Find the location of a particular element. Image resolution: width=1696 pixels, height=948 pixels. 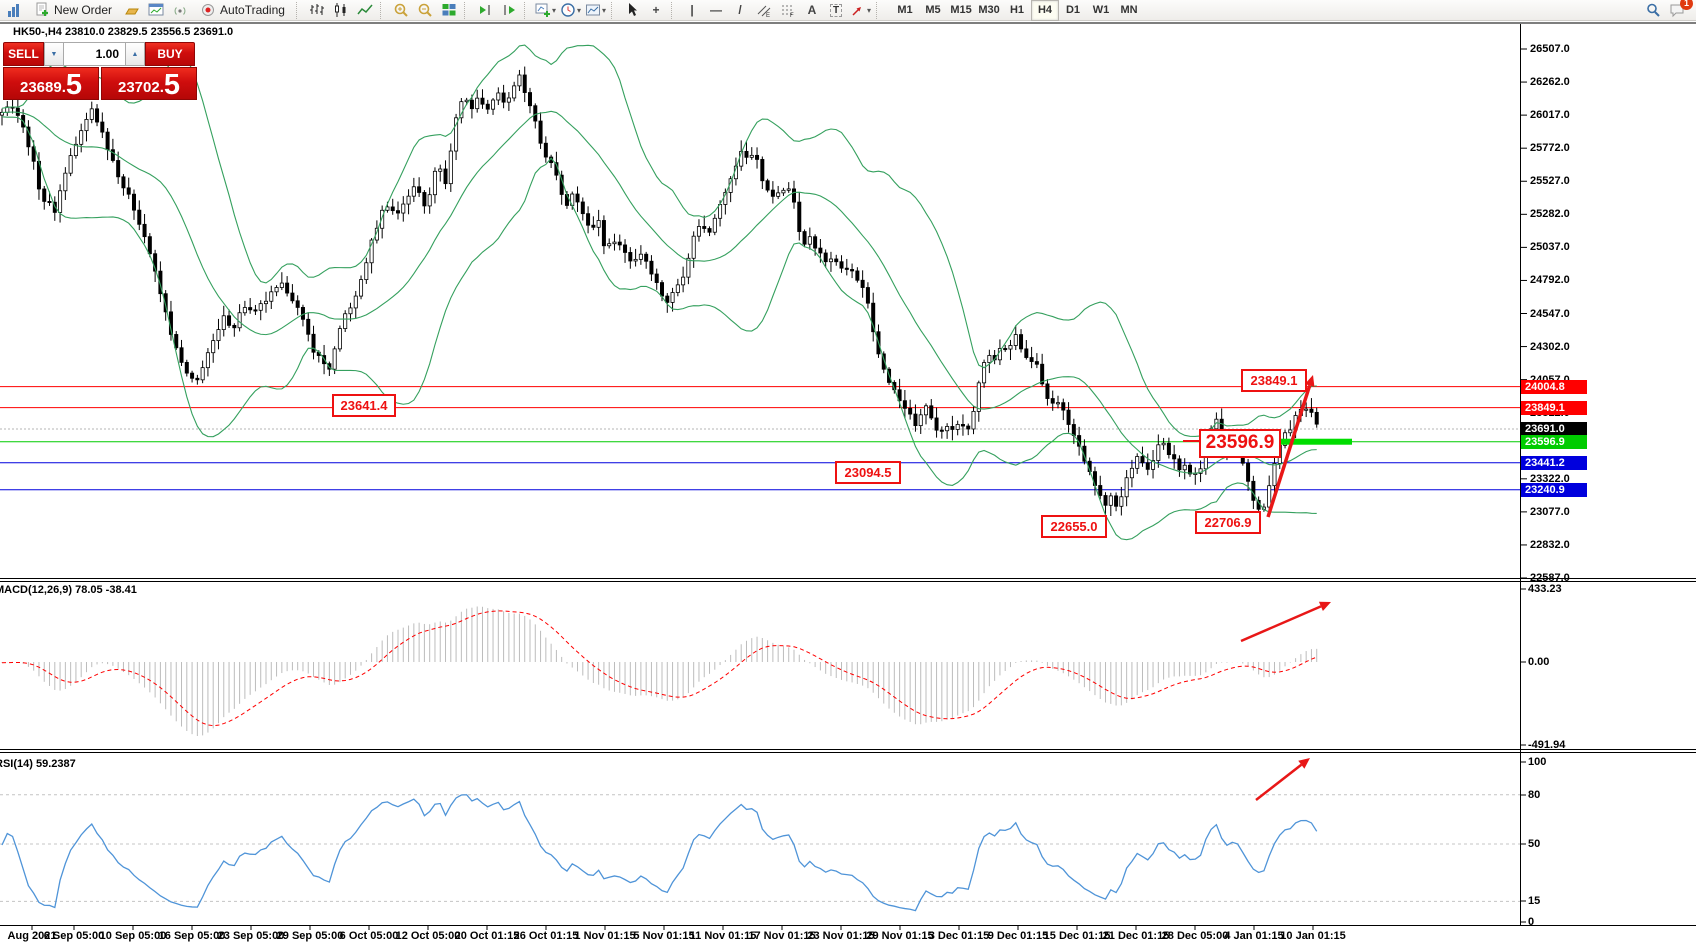

crosshair-icon: + is located at coordinates (656, 10).